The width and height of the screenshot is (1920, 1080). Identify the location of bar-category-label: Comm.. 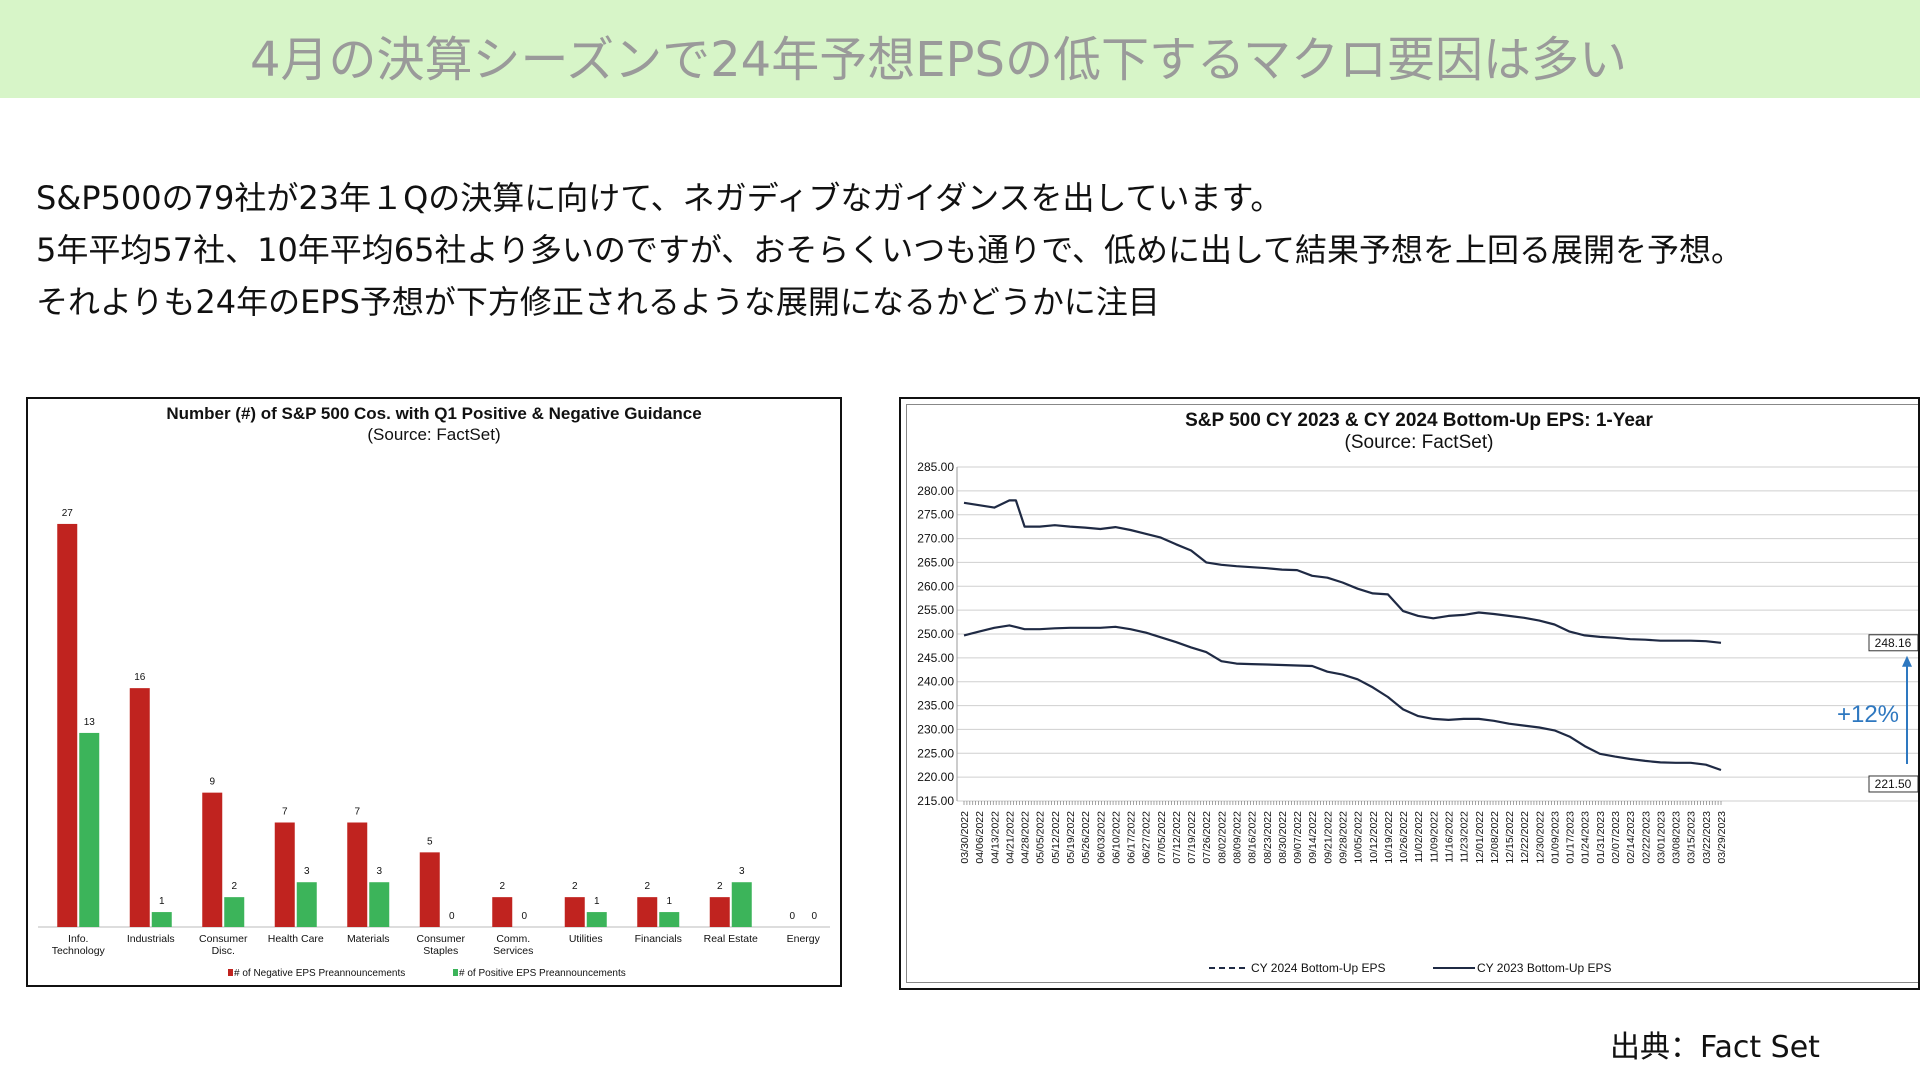
(513, 939).